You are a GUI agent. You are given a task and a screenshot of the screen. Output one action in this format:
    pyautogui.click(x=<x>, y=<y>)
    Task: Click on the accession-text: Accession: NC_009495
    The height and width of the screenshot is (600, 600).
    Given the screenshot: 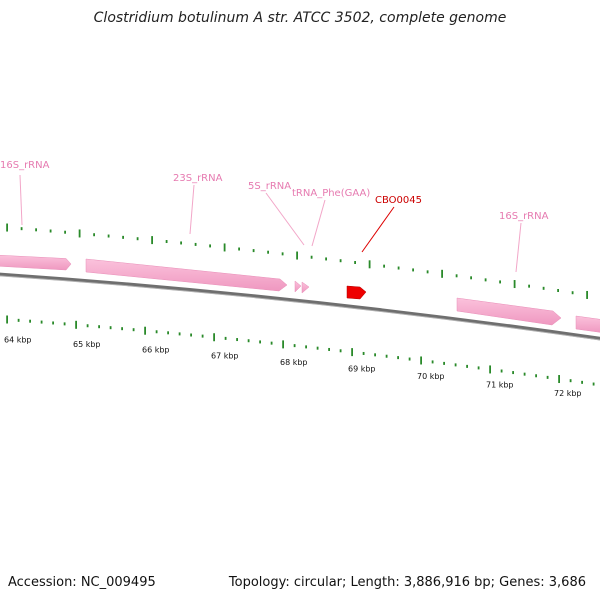 What is the action you would take?
    pyautogui.click(x=82, y=582)
    